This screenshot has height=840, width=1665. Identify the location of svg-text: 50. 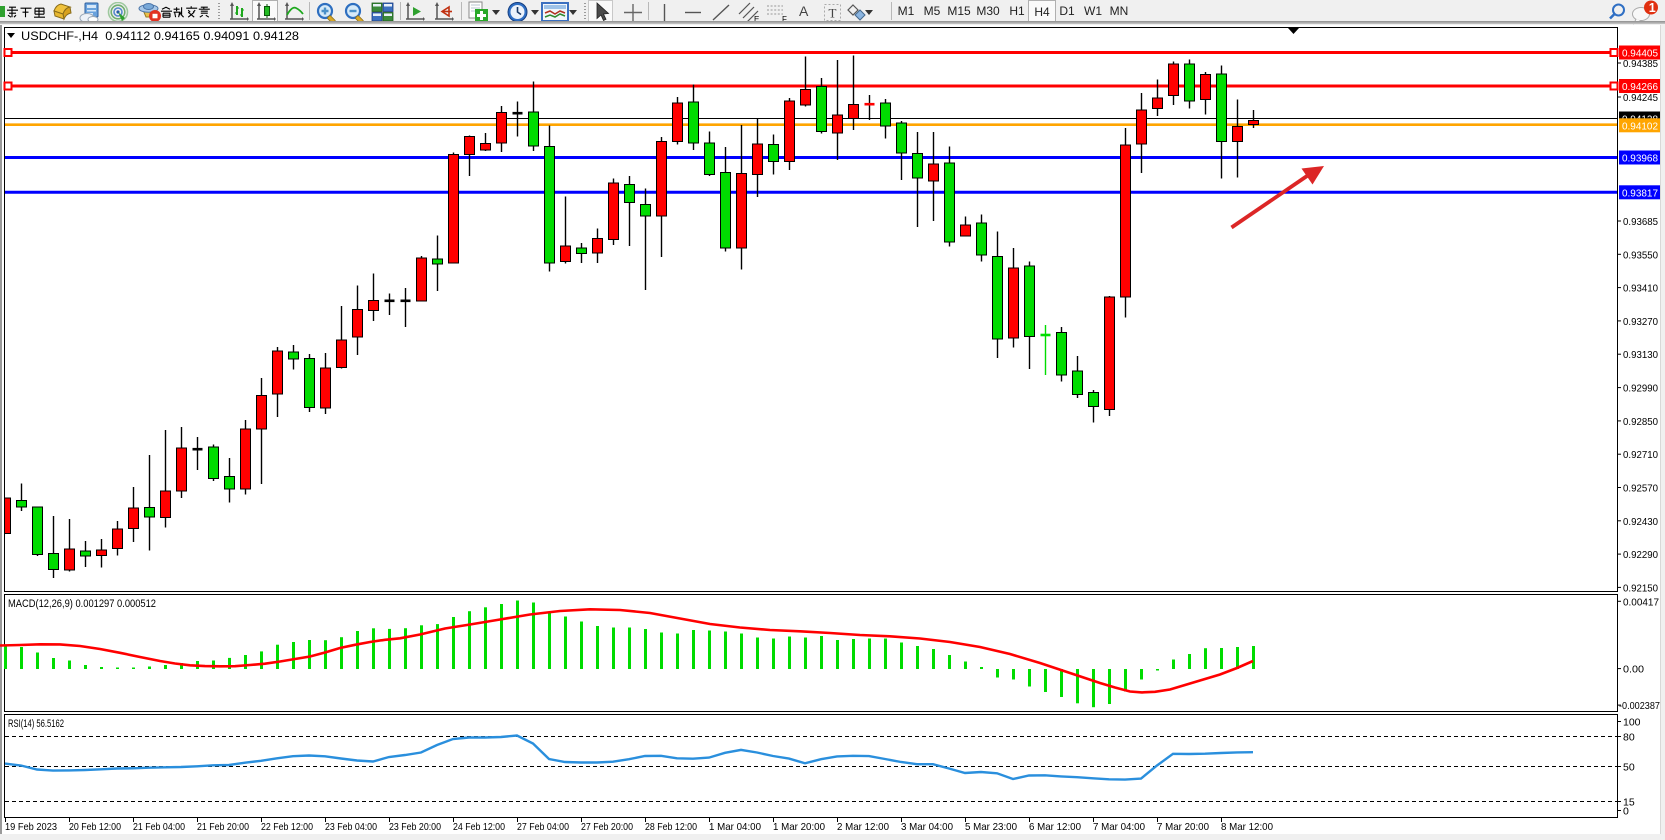
(1629, 768).